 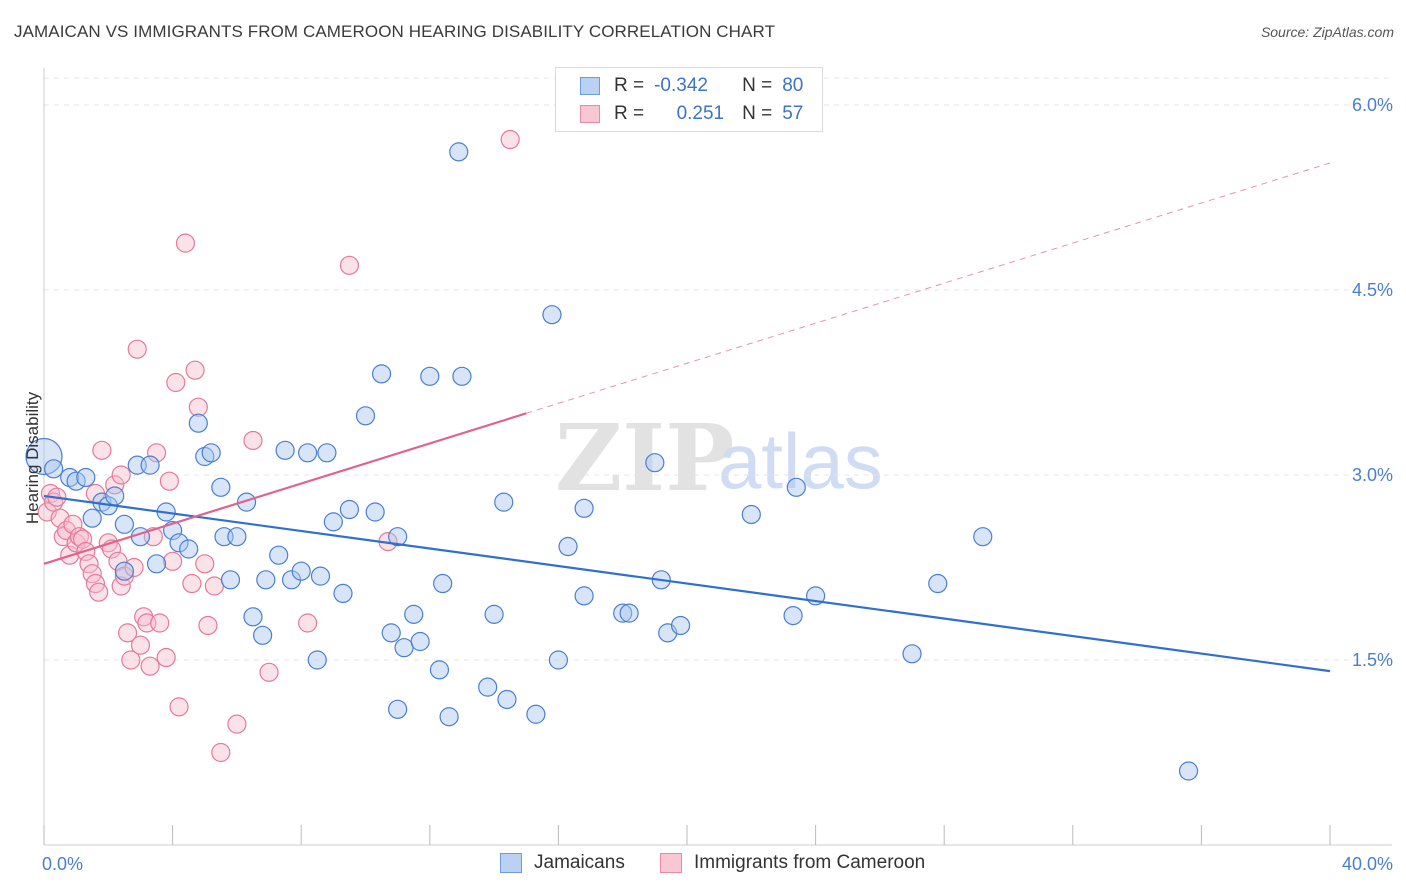 What do you see at coordinates (757, 85) in the screenshot?
I see `legend-n-label: N =` at bounding box center [757, 85].